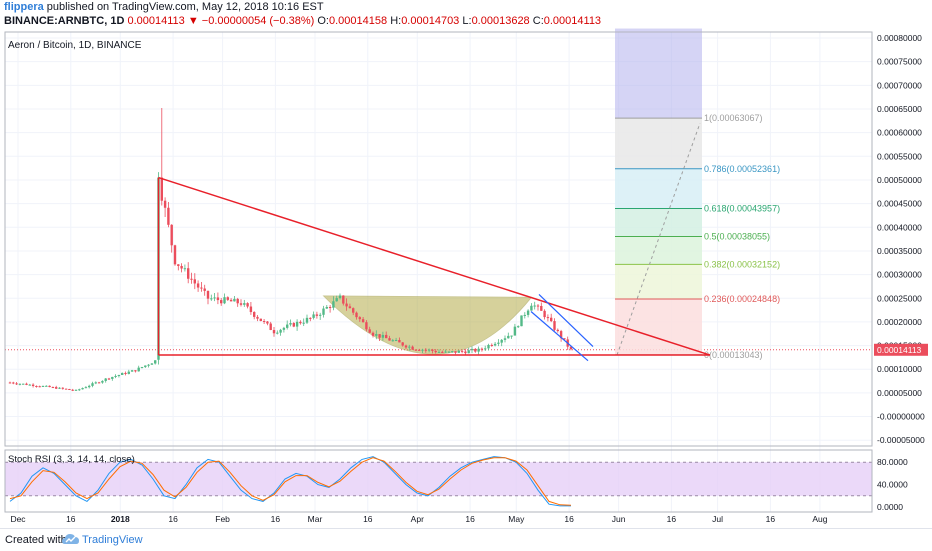 The image size is (932, 551). I want to click on stoch-d-line, so click(290, 481).